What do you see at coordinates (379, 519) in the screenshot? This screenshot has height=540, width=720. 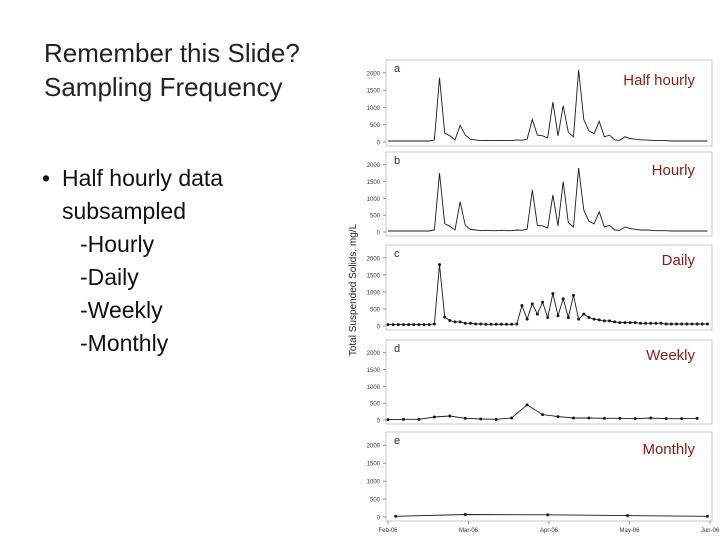 I see `y-tick-label-e: 0` at bounding box center [379, 519].